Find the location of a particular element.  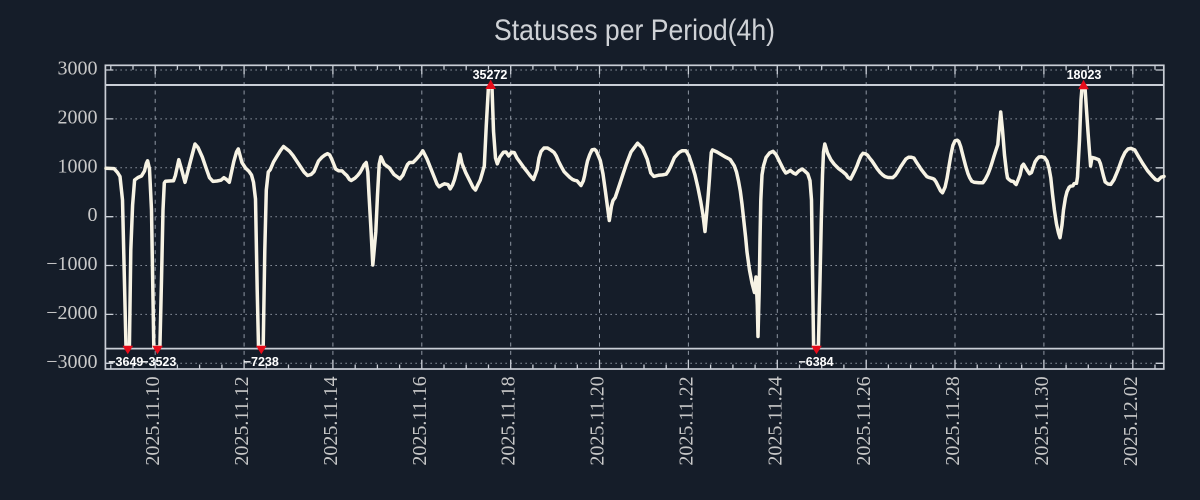

svg-text: −6384 is located at coordinates (815, 362).